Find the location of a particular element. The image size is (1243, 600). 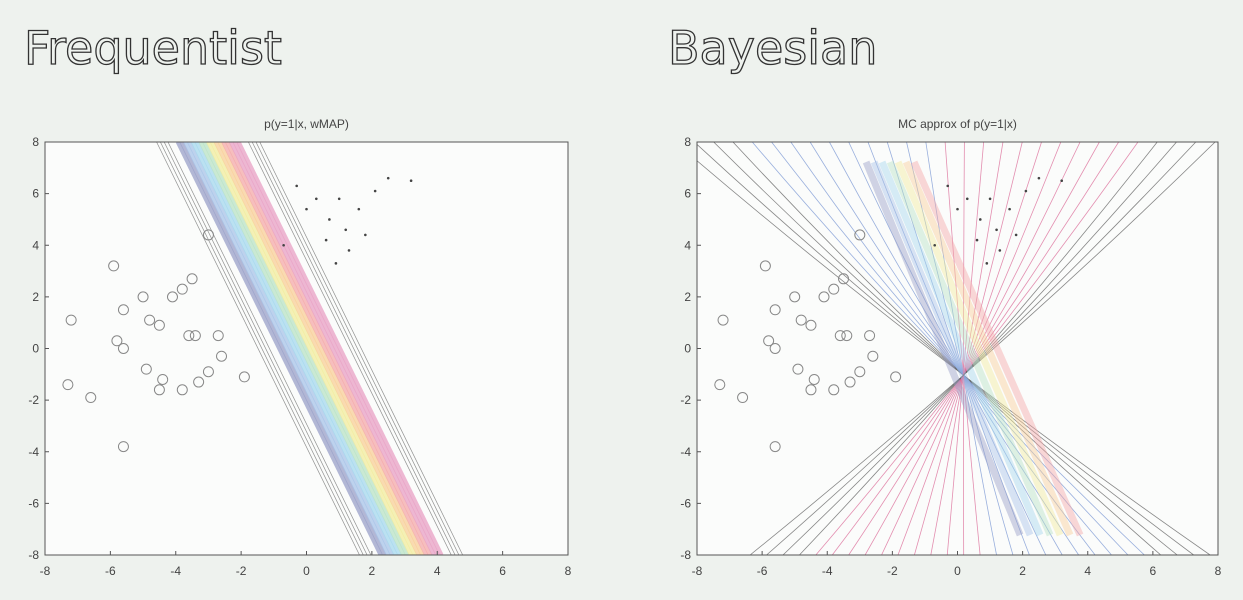

y-tick-label: 2 is located at coordinates (687, 297).